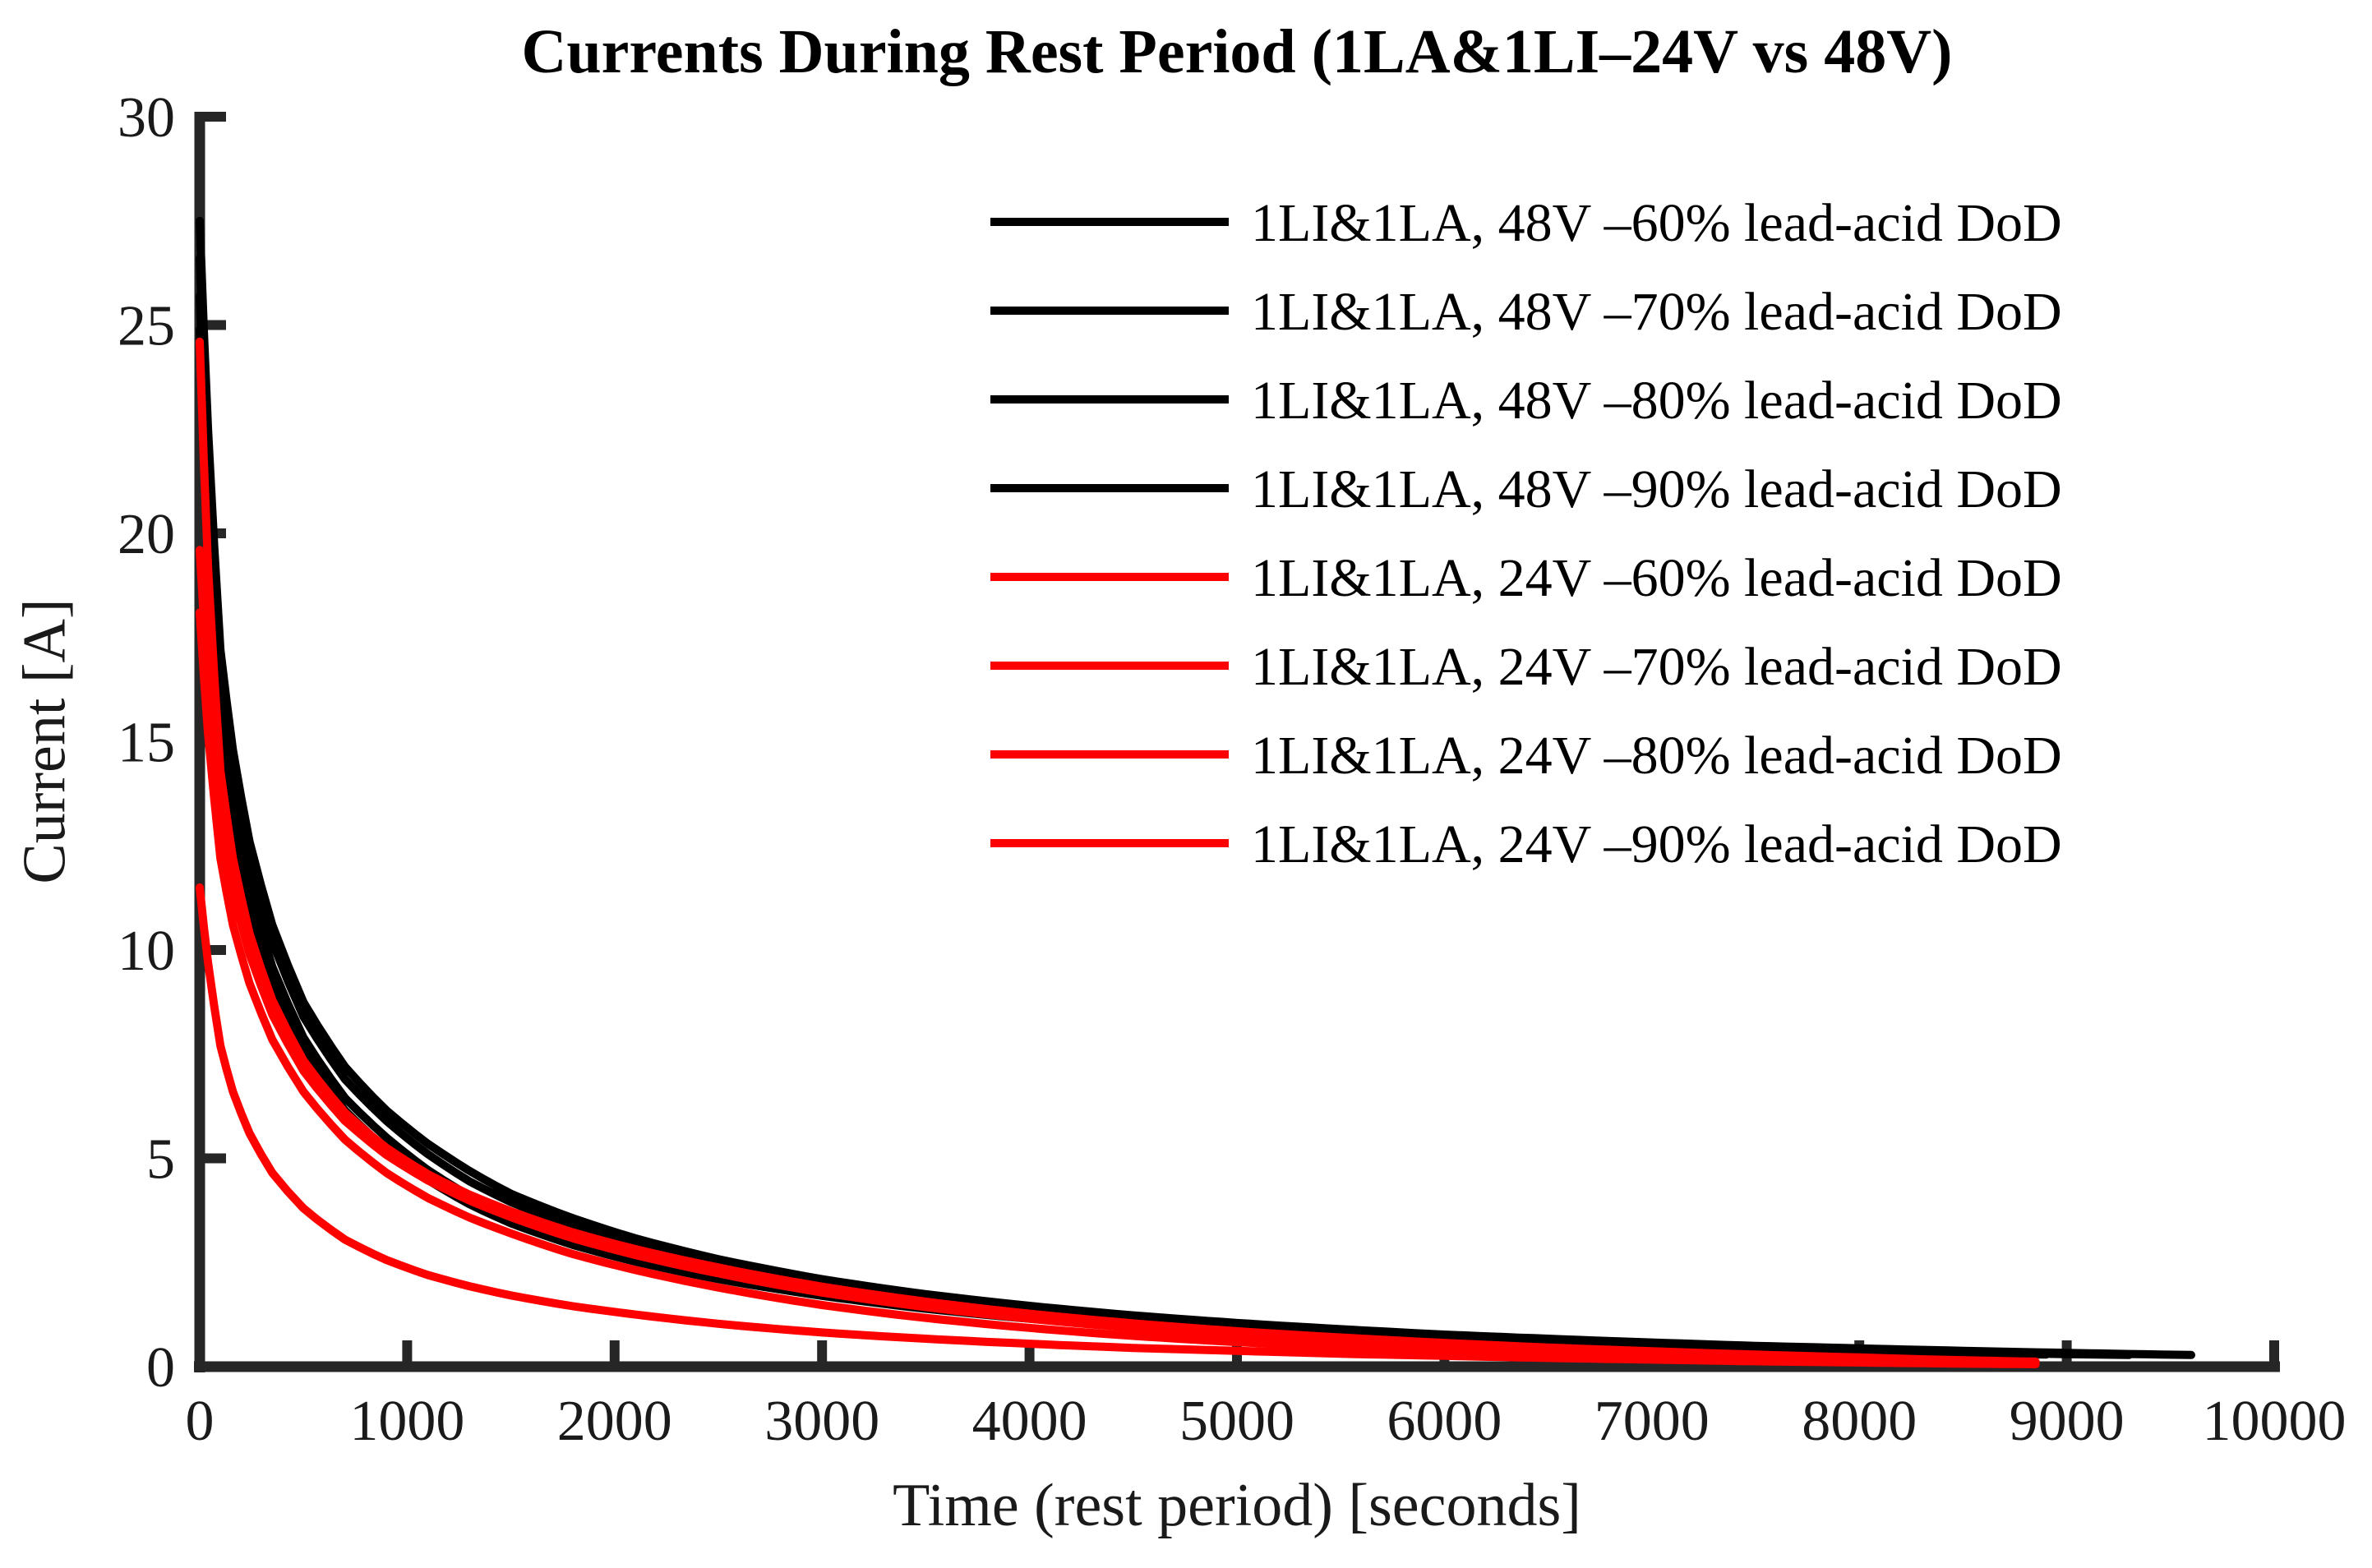  What do you see at coordinates (1657, 401) in the screenshot?
I see `legend-entry-label-2: 1LI&1LA, 48V –80% lead-acid DoD` at bounding box center [1657, 401].